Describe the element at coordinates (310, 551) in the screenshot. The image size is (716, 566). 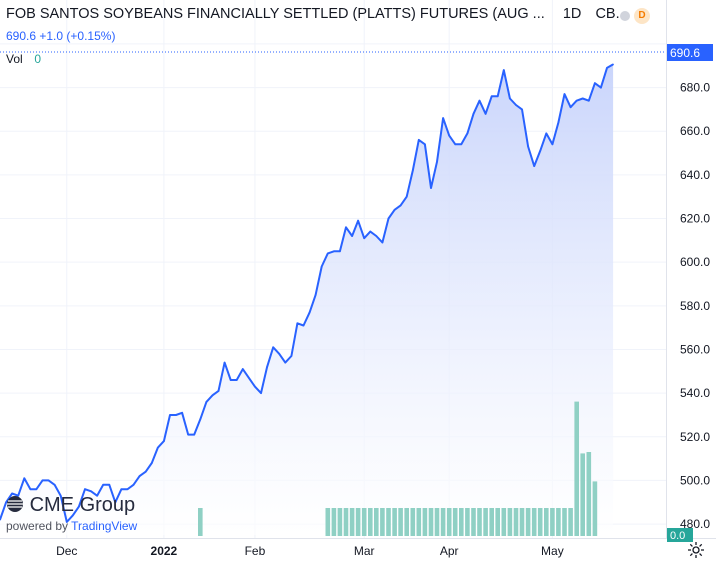
I see `time-axis: Dec 2022 Feb Mar Apr May` at that location.